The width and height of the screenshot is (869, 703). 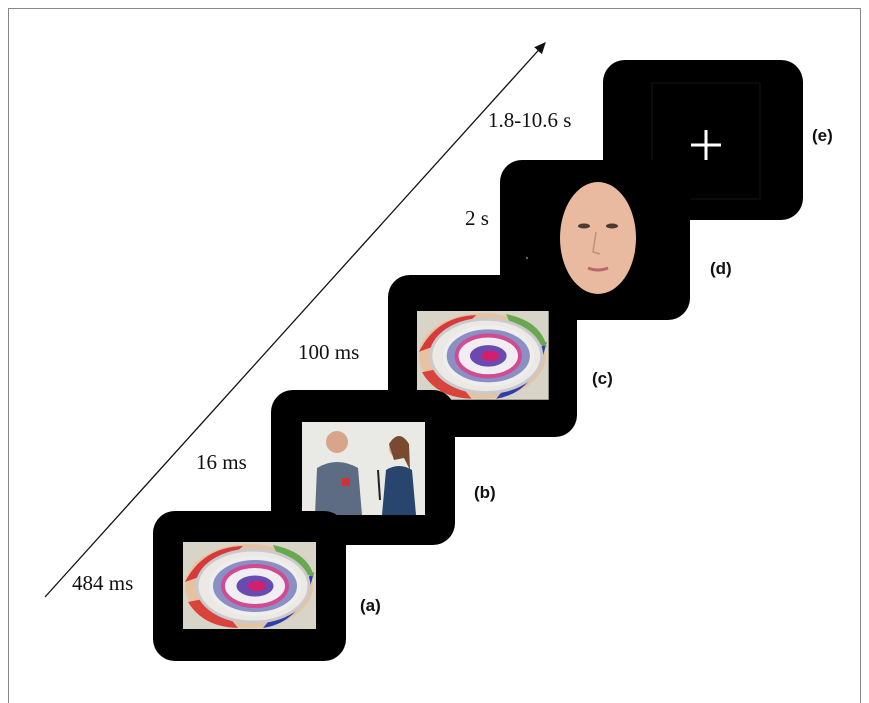 I want to click on frame-label: (e), so click(x=822, y=135).